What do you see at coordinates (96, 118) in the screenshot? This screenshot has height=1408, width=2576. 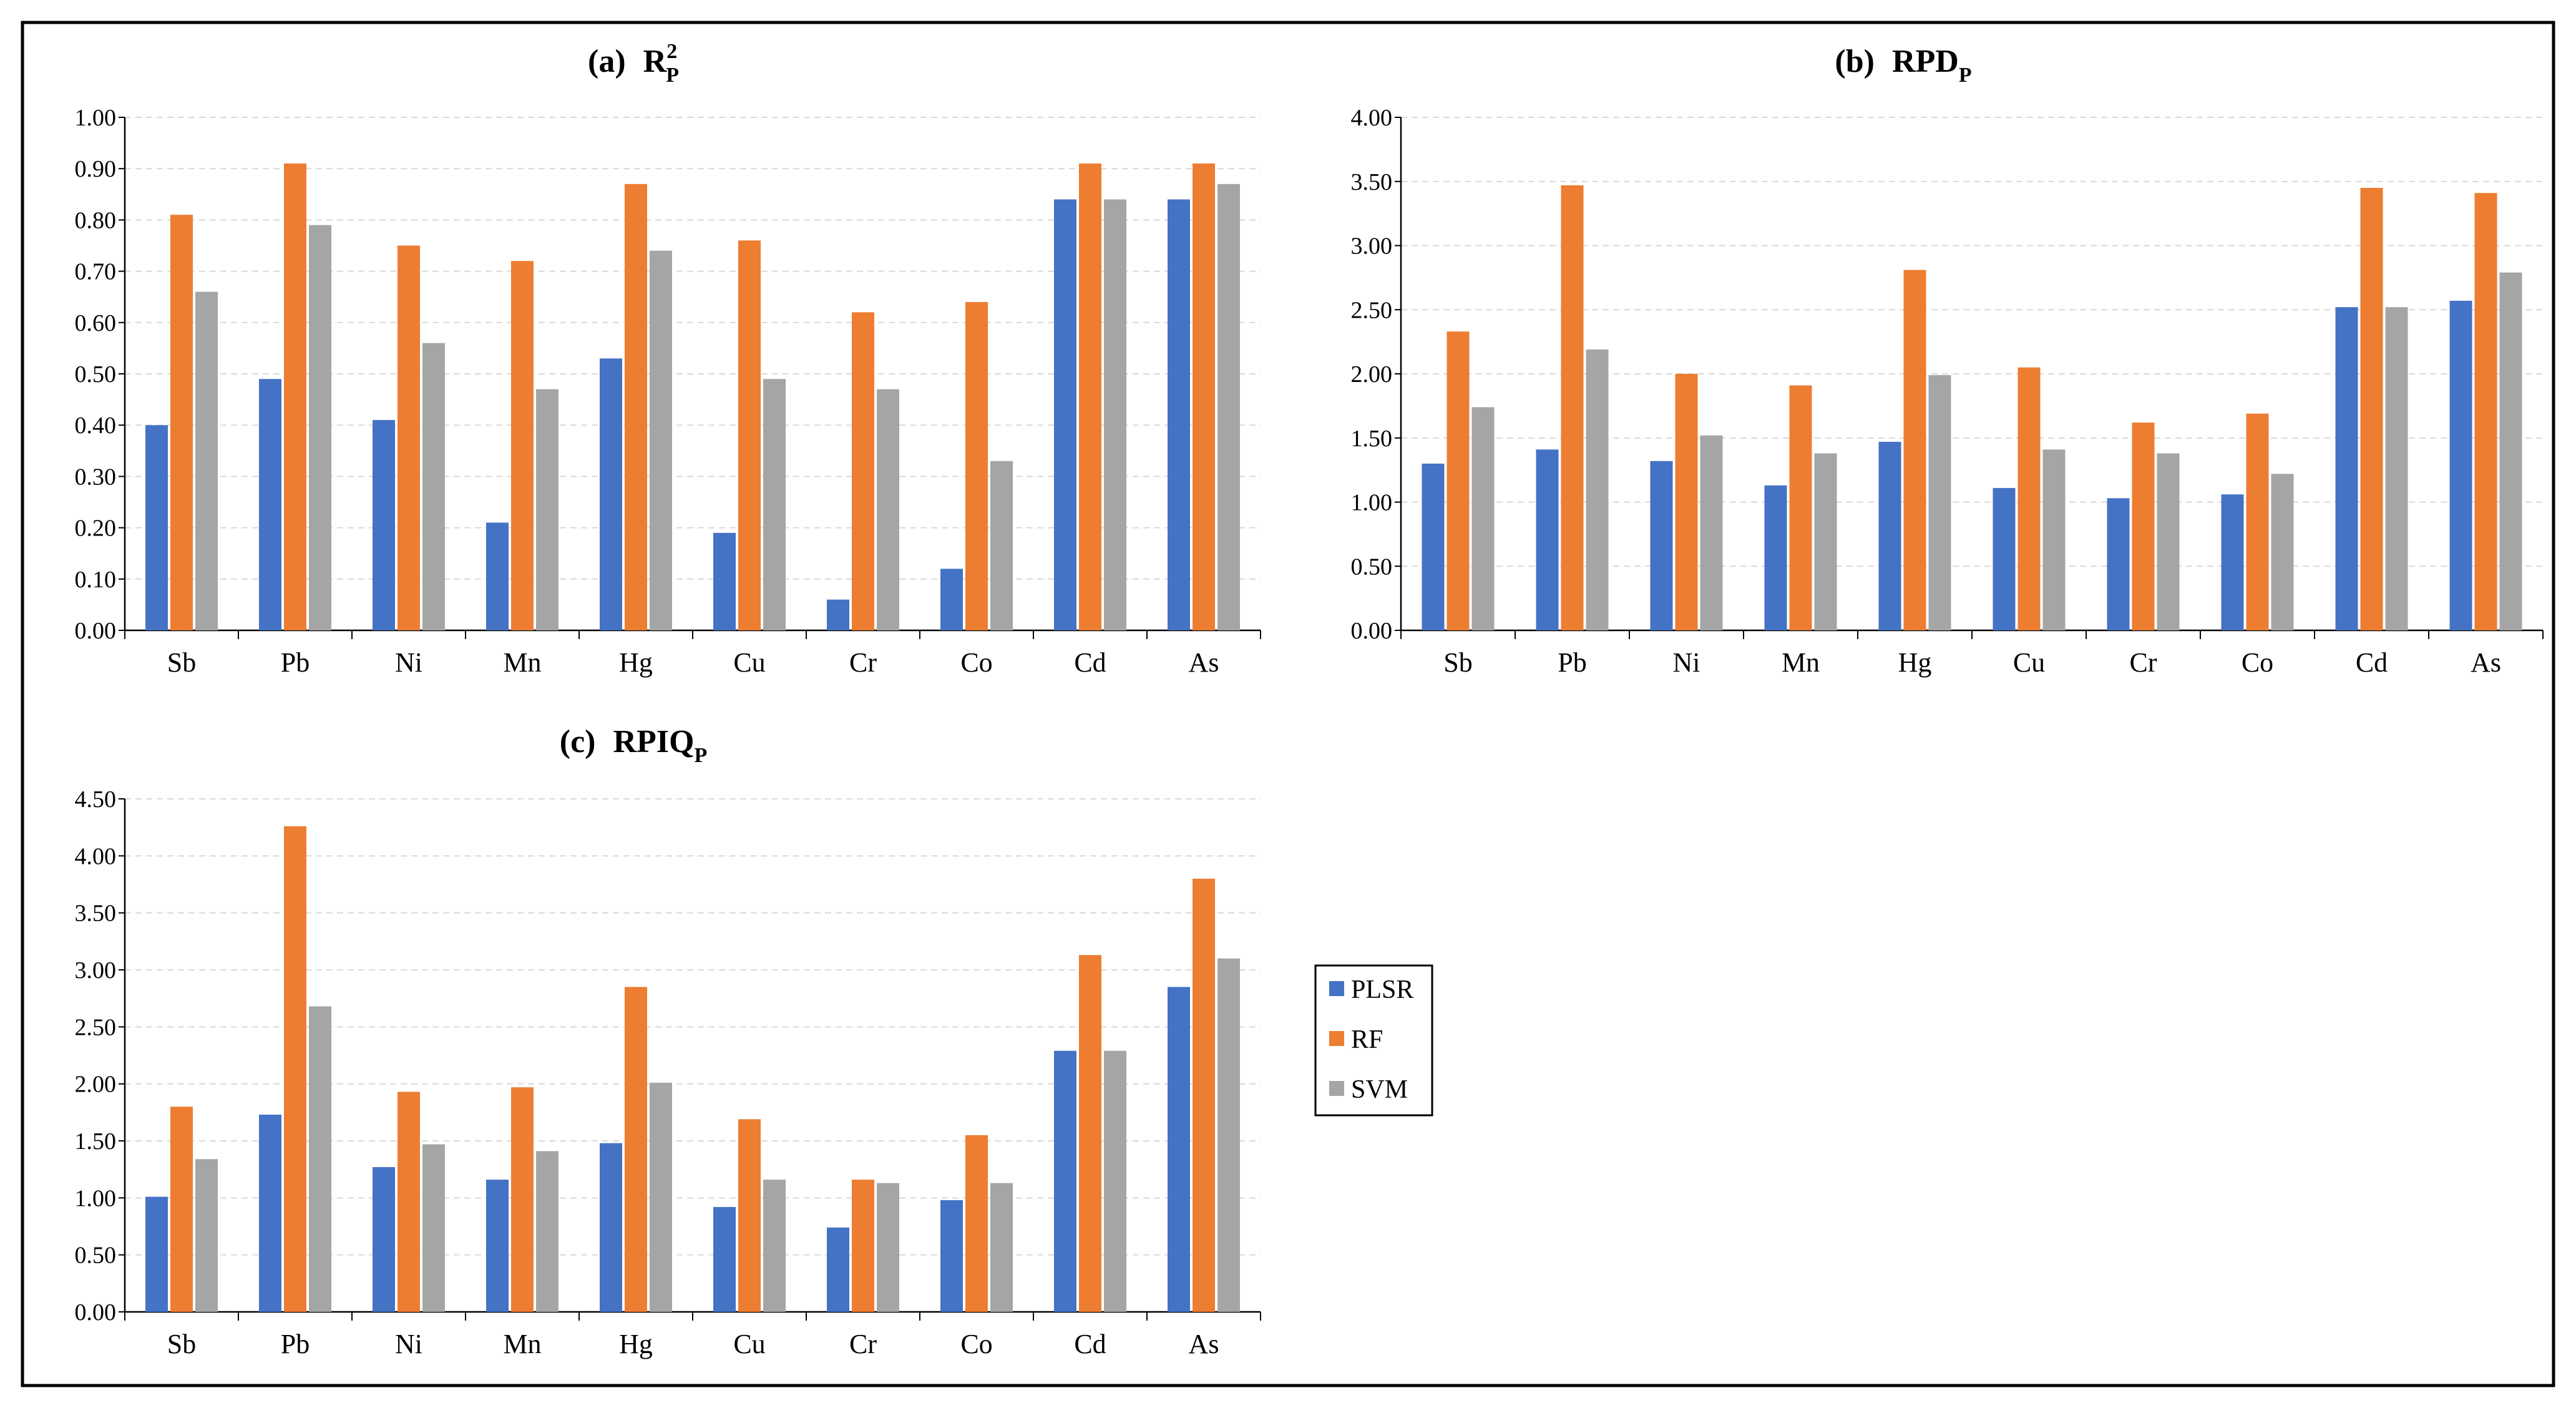 I see `panel-a-ytick-label: 1.00` at bounding box center [96, 118].